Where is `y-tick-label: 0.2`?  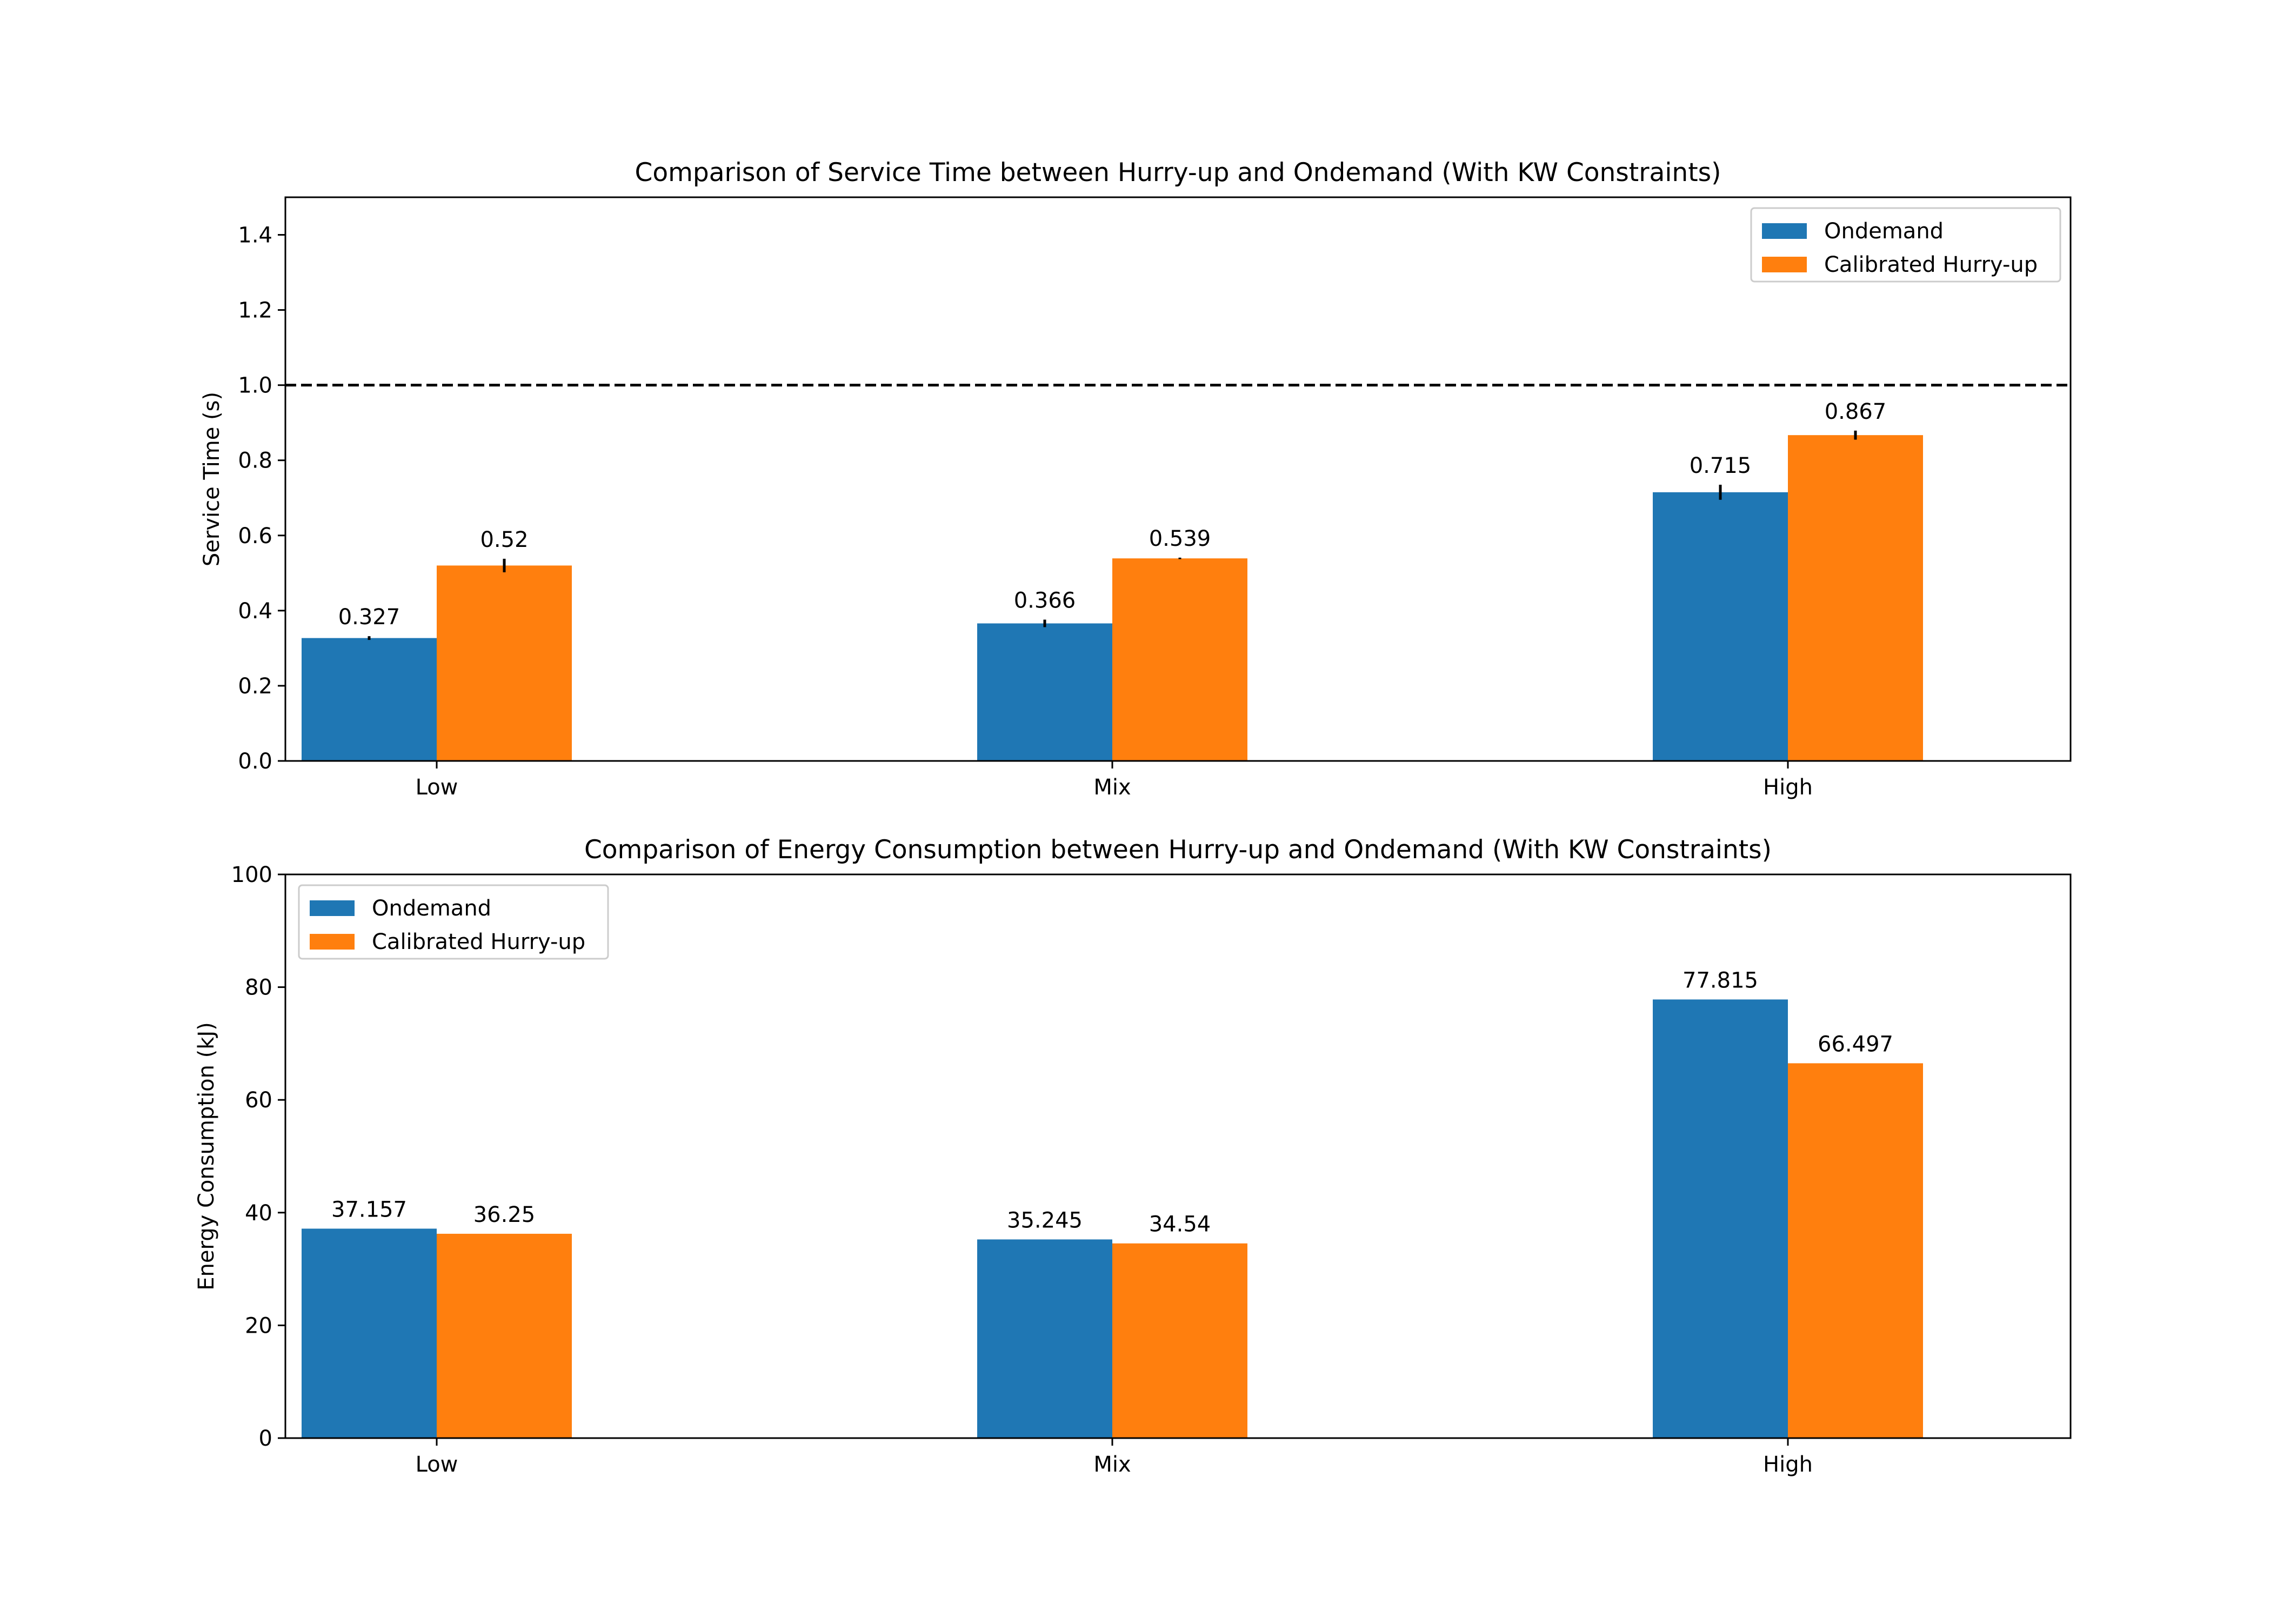
y-tick-label: 0.2 is located at coordinates (255, 686).